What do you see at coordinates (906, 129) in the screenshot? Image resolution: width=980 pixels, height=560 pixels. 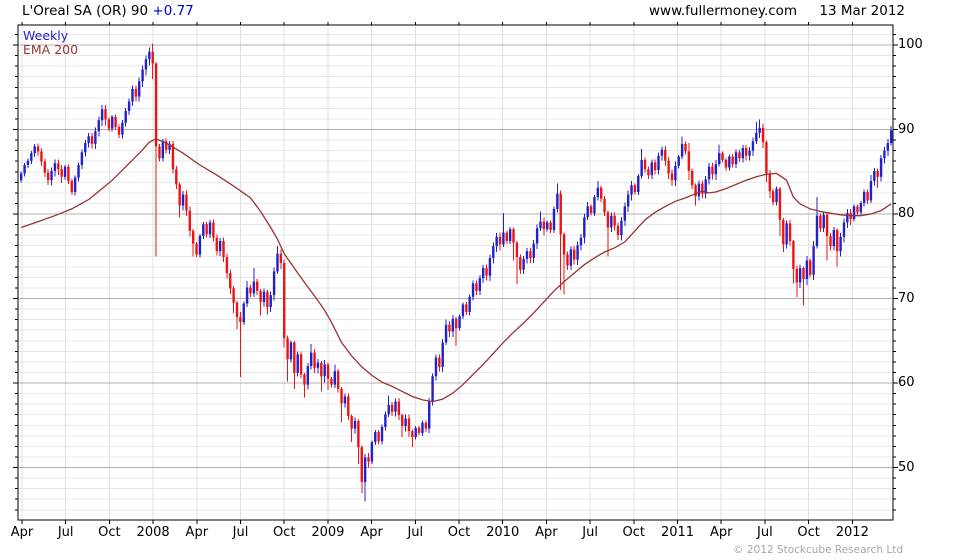 I see `y-axis-label: 90` at bounding box center [906, 129].